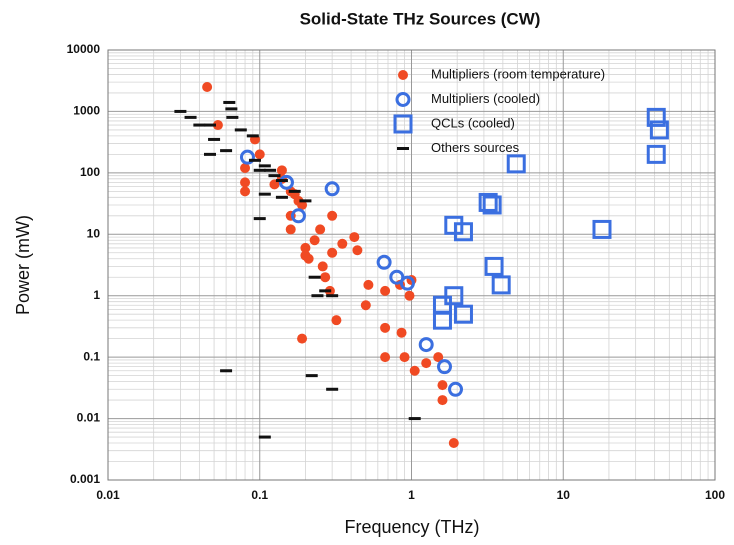  Describe the element at coordinates (90, 172) in the screenshot. I see `y-tick-label: 100` at that location.